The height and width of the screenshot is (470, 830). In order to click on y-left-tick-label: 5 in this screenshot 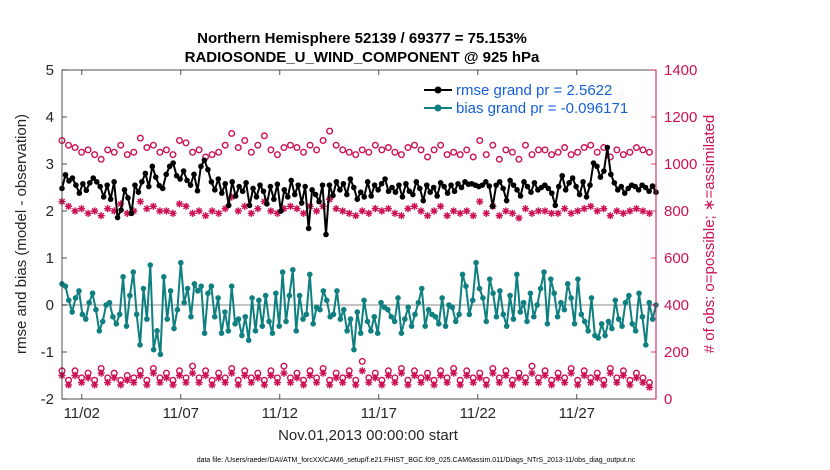, I will do `click(50, 70)`.